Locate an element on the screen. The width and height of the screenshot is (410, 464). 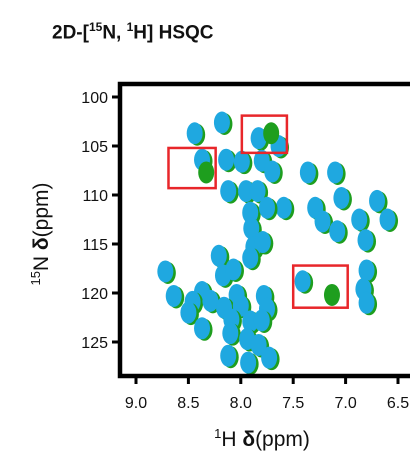
chart-title: 2D-[15N, 1H] HSQC is located at coordinates (133, 32).